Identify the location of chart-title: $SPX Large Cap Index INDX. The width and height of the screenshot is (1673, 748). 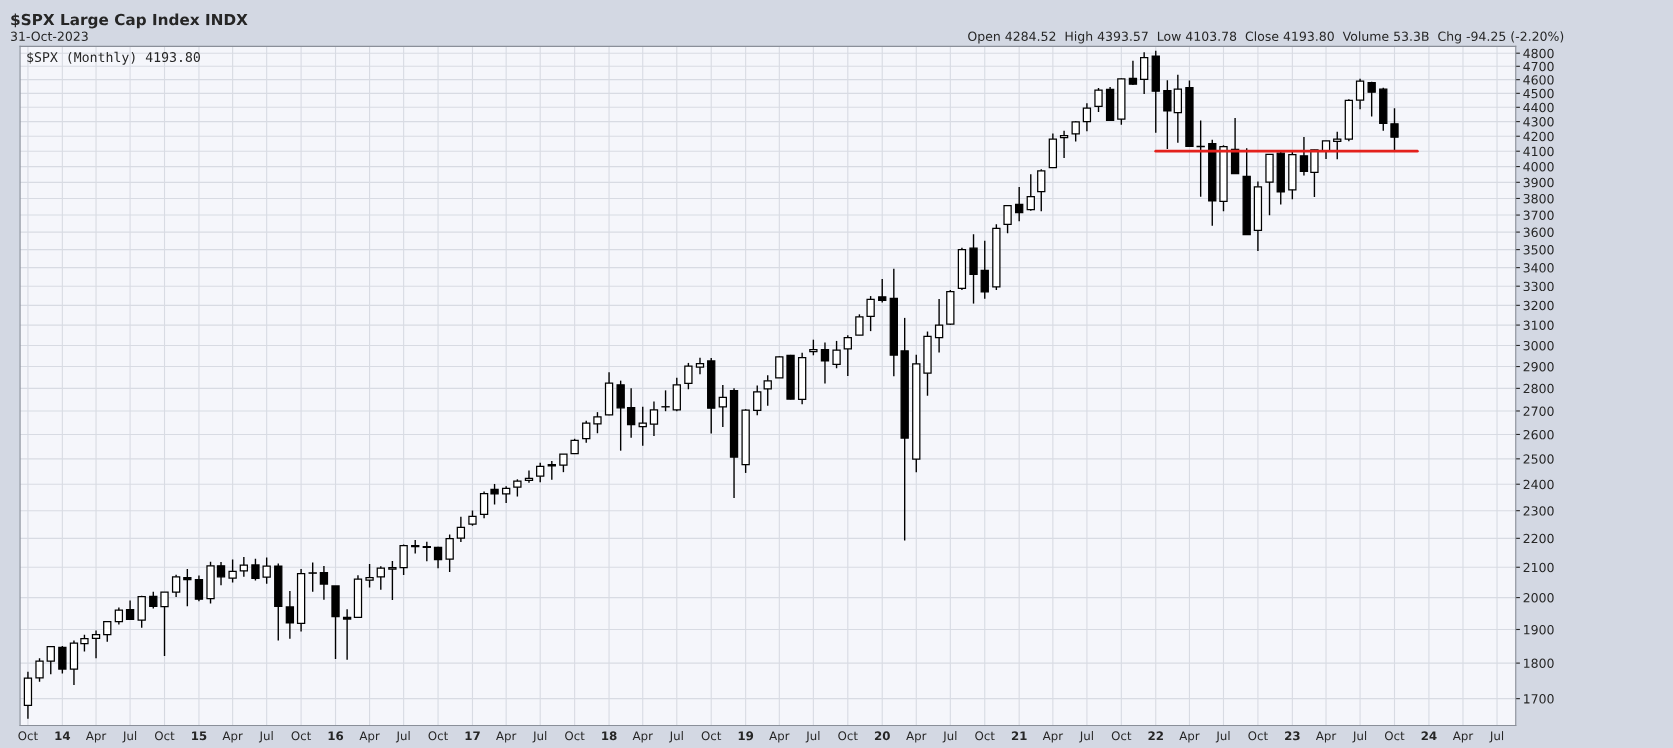
(129, 21).